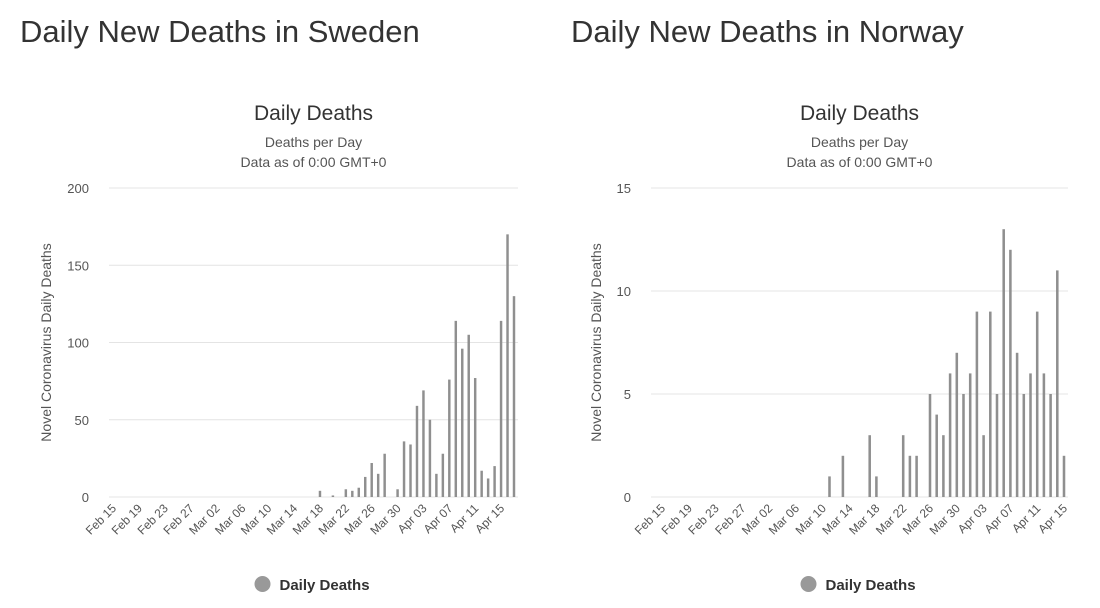 The height and width of the screenshot is (608, 1100). What do you see at coordinates (78, 343) in the screenshot?
I see `y-tick-label: 100` at bounding box center [78, 343].